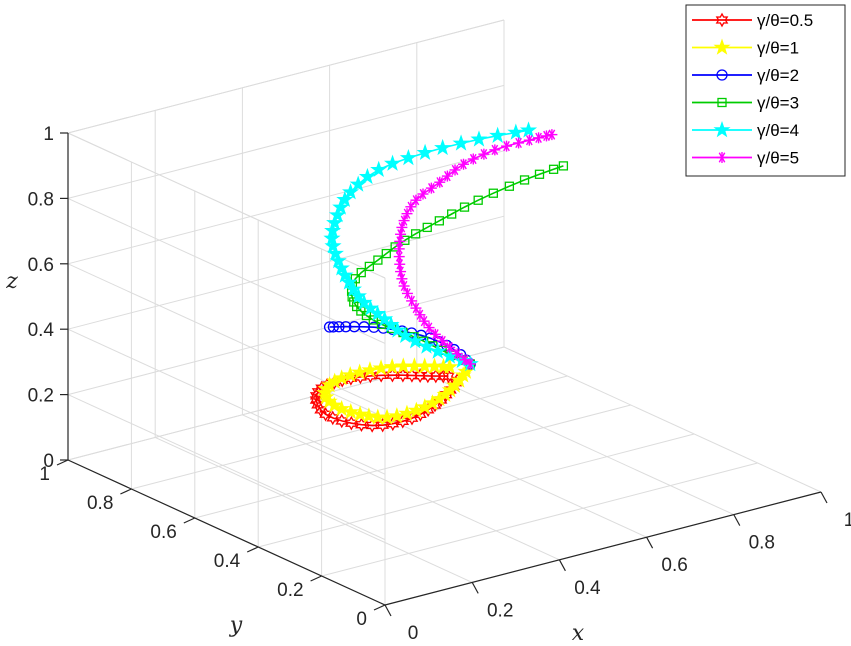 The image size is (851, 646). Describe the element at coordinates (785, 20) in the screenshot. I see `legend-label: γ/θ=0.5` at that location.